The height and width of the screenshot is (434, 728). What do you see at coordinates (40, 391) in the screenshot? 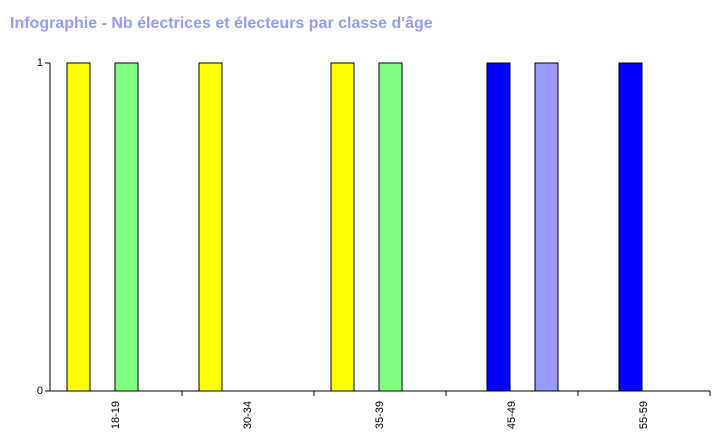
I see `y-tick-label: 0` at bounding box center [40, 391].